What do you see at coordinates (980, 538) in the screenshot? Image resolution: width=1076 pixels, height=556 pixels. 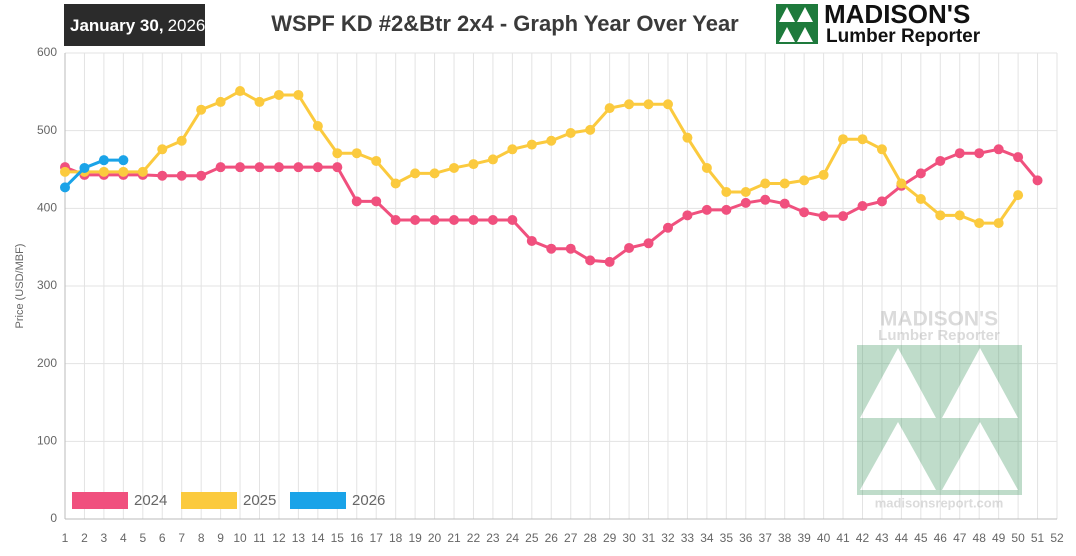 I see `x-tick-label: 48` at bounding box center [980, 538].